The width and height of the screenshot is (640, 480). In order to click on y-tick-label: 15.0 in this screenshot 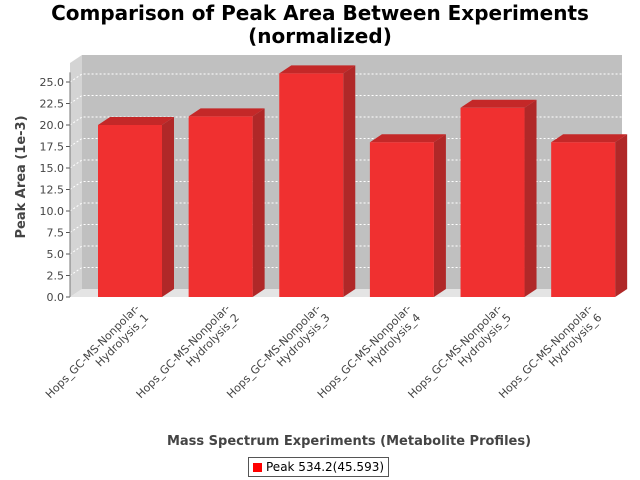, I will do `click(52, 168)`.